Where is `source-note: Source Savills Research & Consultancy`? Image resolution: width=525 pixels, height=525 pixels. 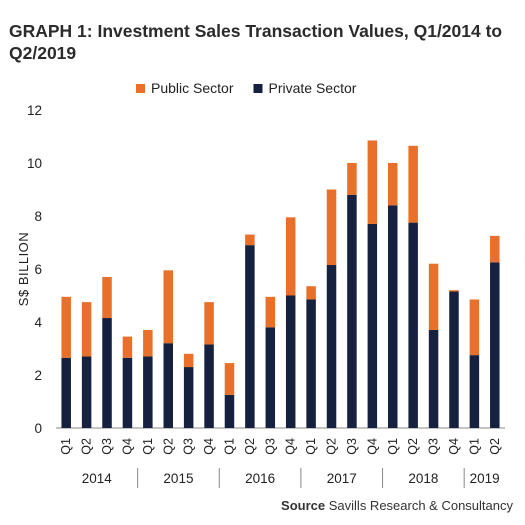 source-note: Source Savills Research & Consultancy is located at coordinates (397, 505).